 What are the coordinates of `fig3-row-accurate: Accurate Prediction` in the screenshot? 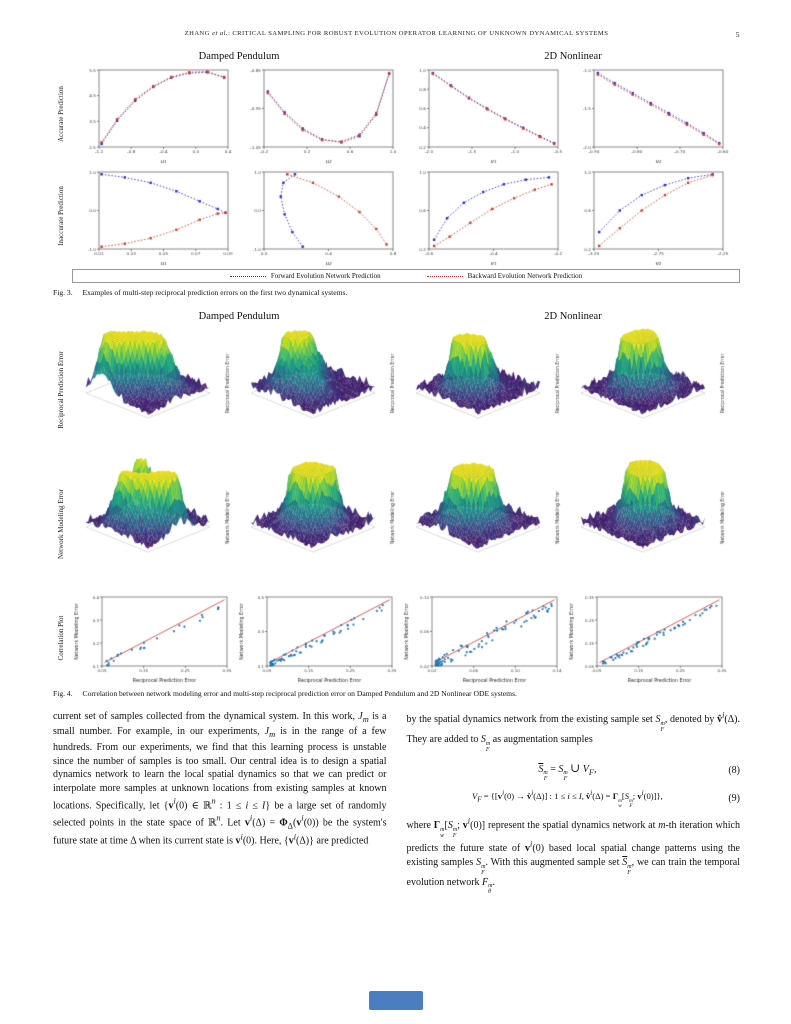 It's located at (396, 114).